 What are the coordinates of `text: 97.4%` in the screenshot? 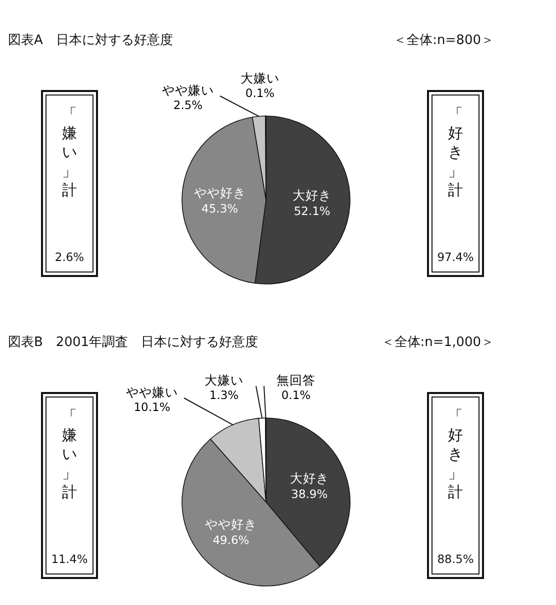 It's located at (455, 257).